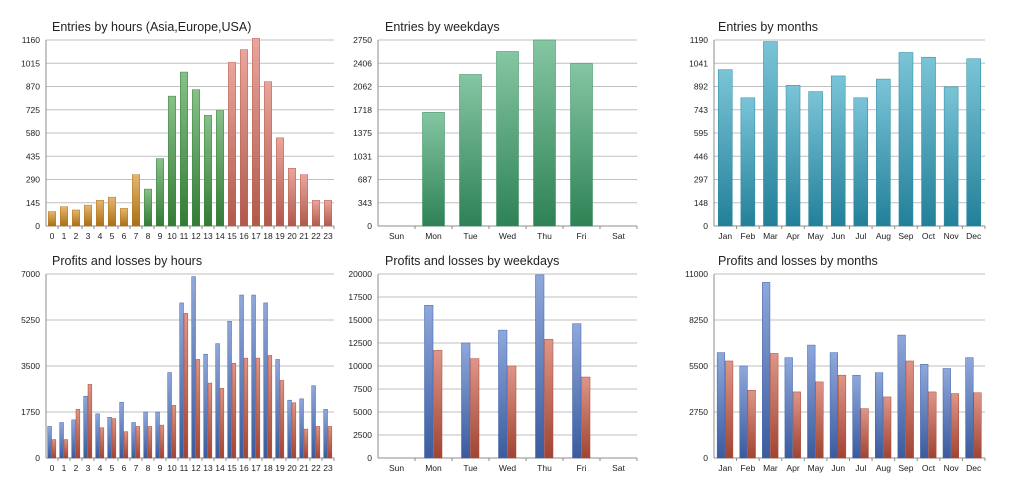 The width and height of the screenshot is (1024, 496). What do you see at coordinates (544, 236) in the screenshot?
I see `x-tick-label: Thu` at bounding box center [544, 236].